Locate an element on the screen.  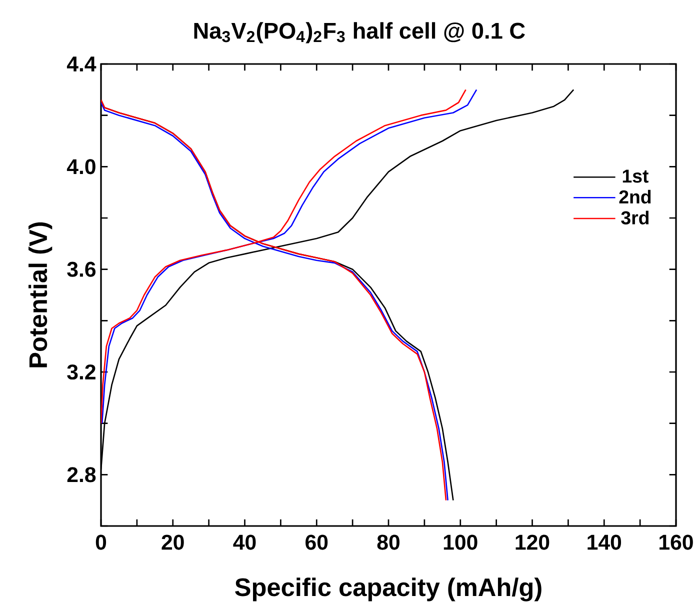
y-tick-label: 3.6 is located at coordinates (81, 269).